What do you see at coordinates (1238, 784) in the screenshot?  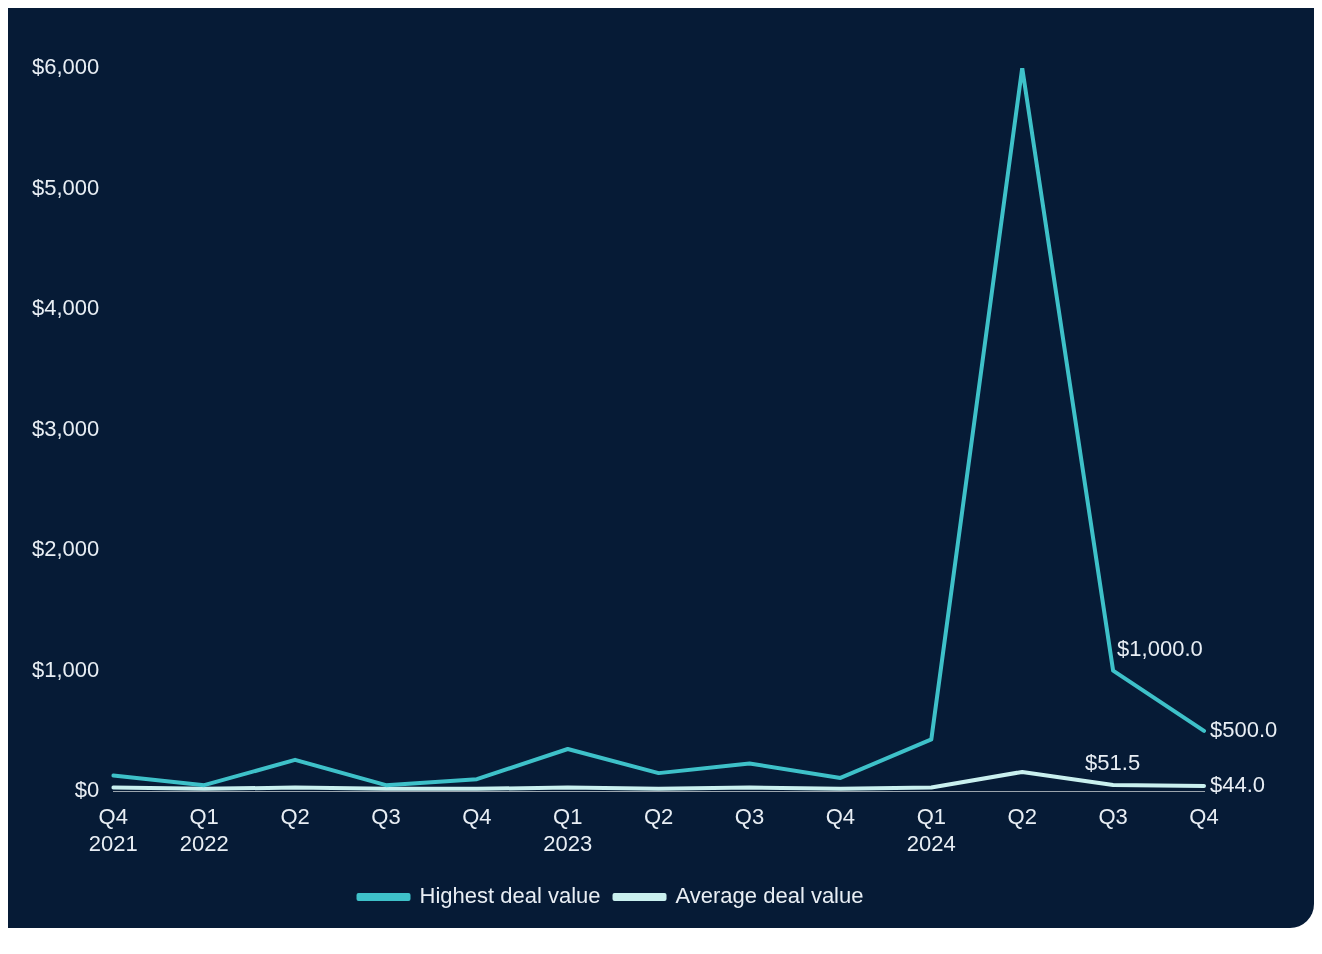 I see `data-label: $44.0` at bounding box center [1238, 784].